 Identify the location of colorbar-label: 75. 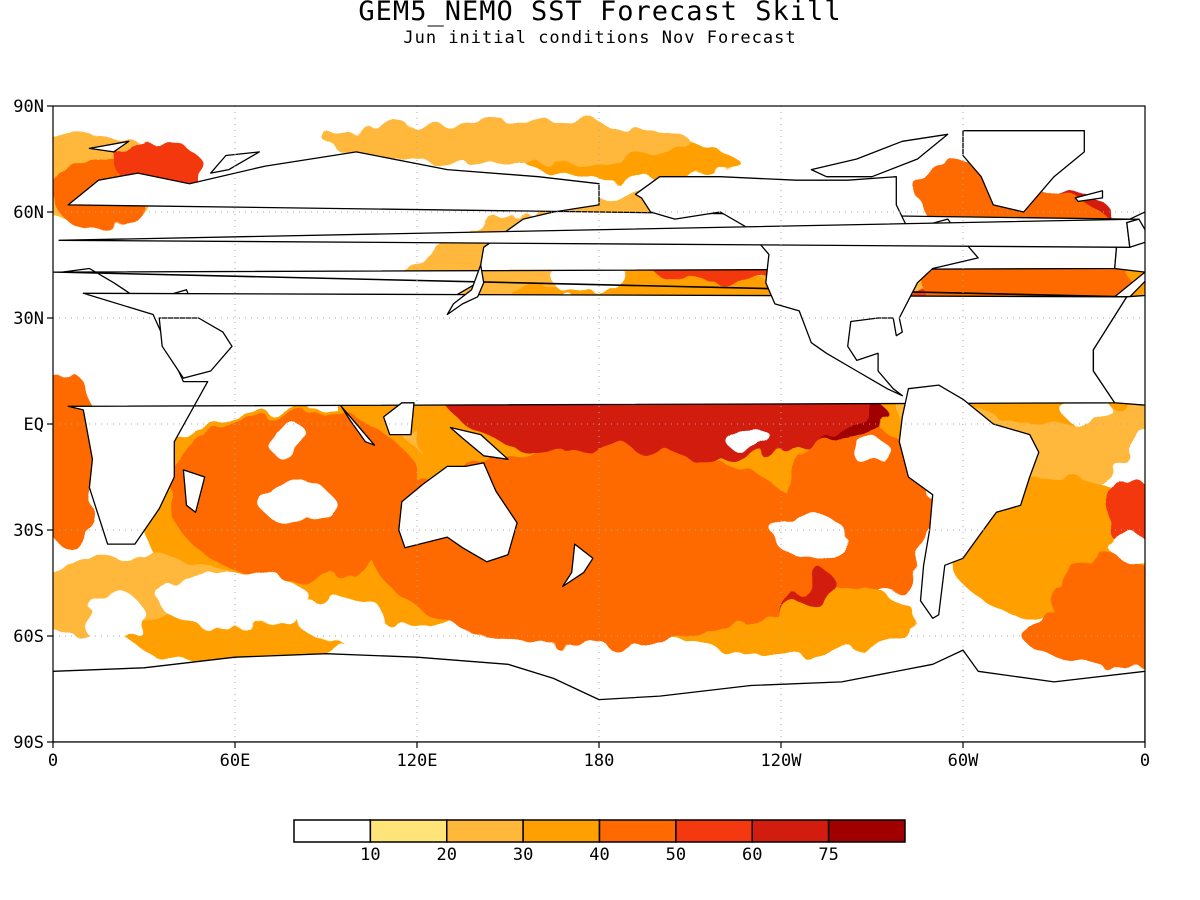
(828, 855).